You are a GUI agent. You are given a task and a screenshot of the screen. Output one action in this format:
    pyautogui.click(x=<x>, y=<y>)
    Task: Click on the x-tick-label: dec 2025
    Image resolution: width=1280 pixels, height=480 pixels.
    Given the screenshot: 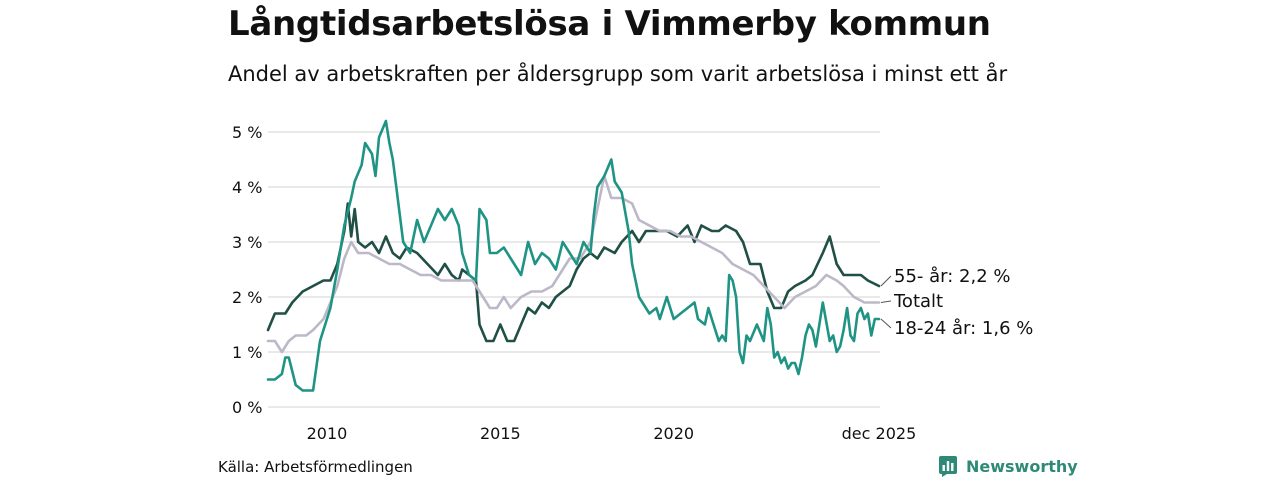 What is the action you would take?
    pyautogui.click(x=879, y=433)
    